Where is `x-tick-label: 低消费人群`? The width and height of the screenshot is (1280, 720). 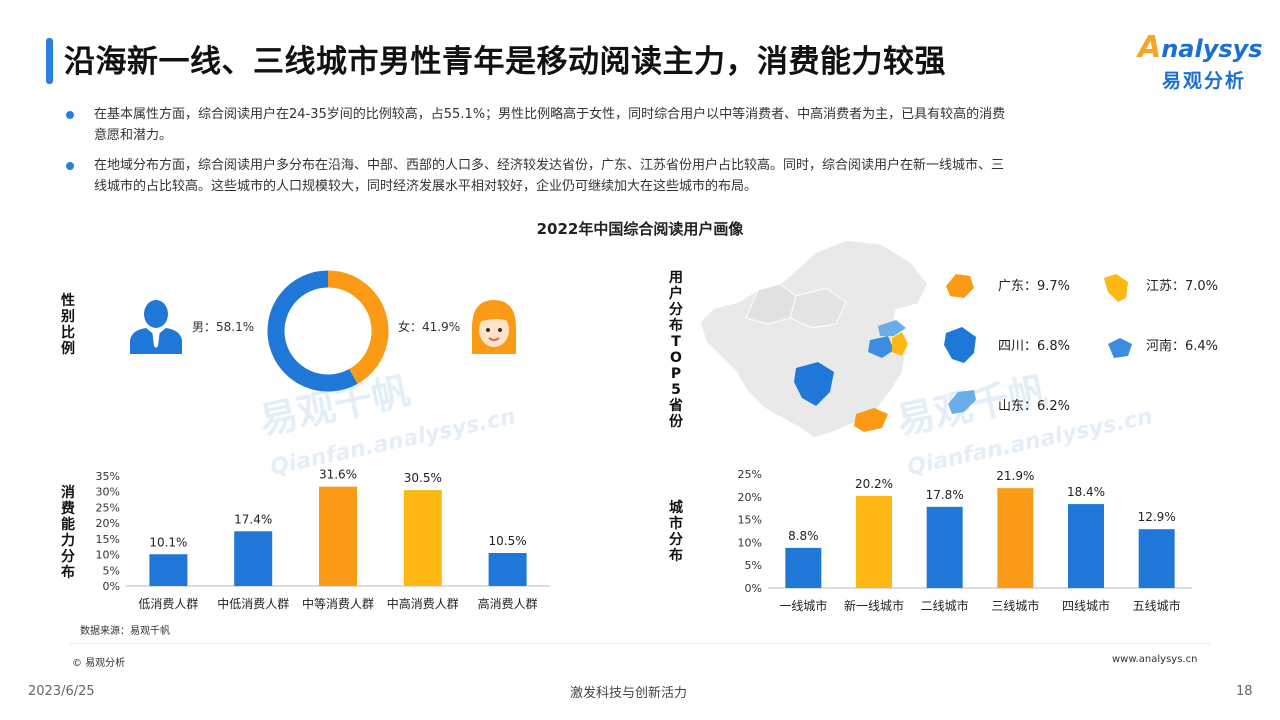 x-tick-label: 低消费人群 is located at coordinates (168, 604).